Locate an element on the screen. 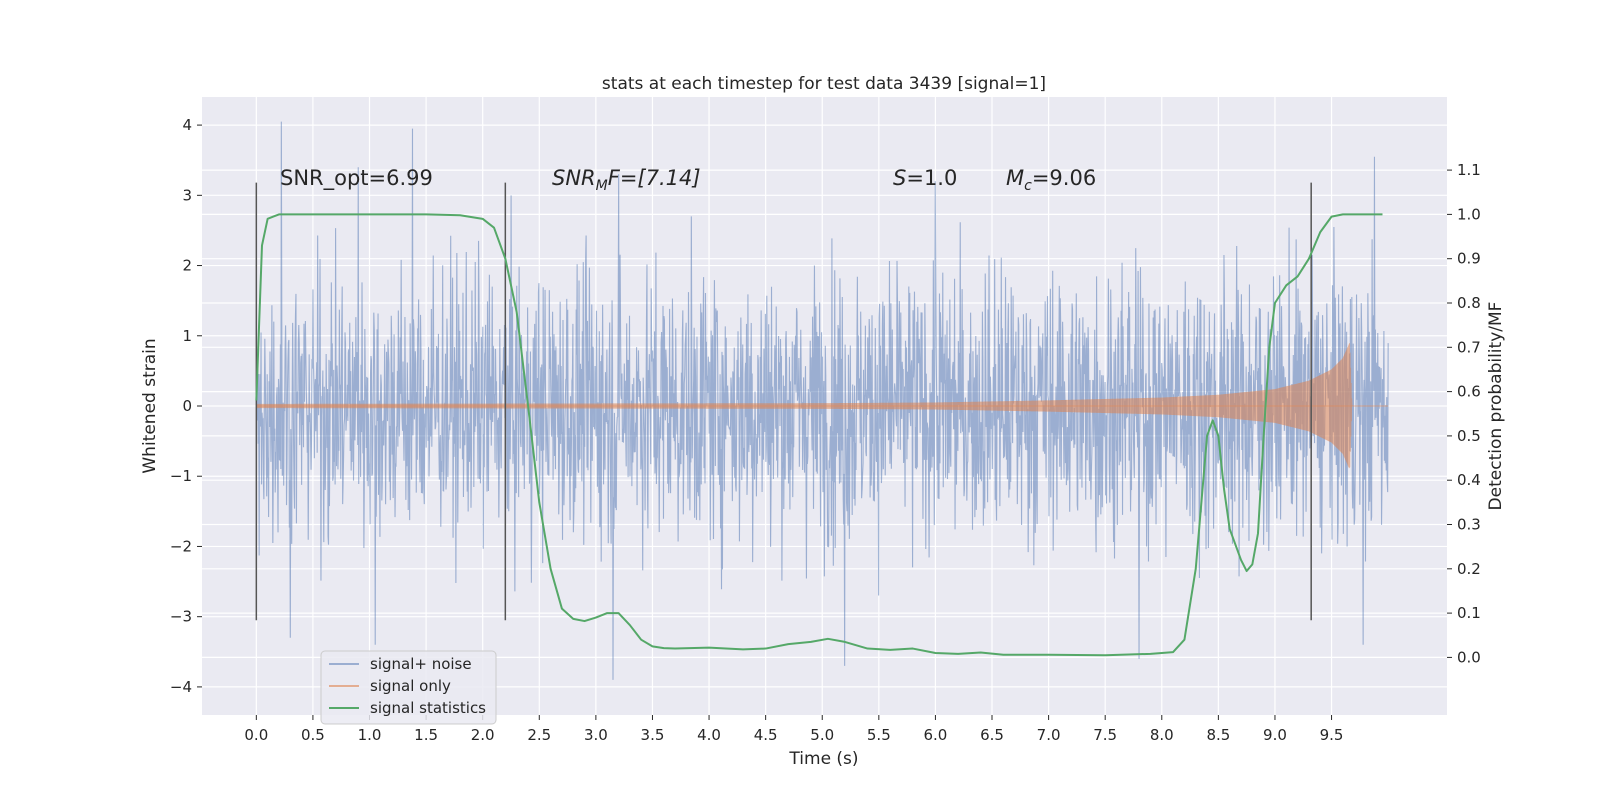 Image resolution: width=1600 pixels, height=804 pixels. s-label: S is located at coordinates (899, 178).